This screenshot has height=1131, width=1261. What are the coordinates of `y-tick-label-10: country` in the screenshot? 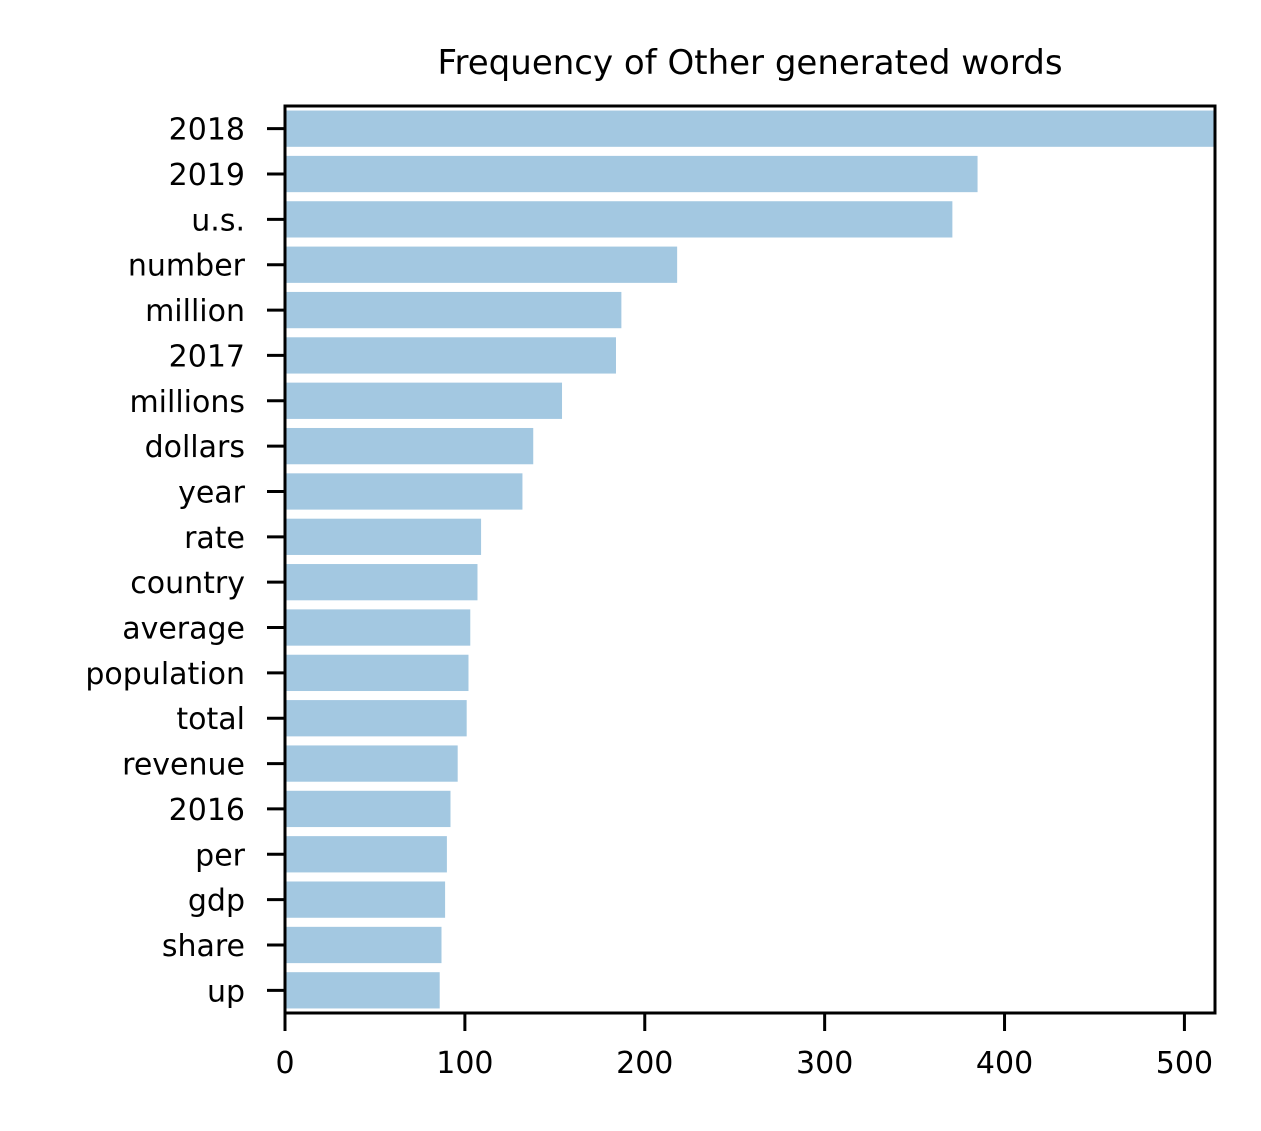 It's located at (187, 583).